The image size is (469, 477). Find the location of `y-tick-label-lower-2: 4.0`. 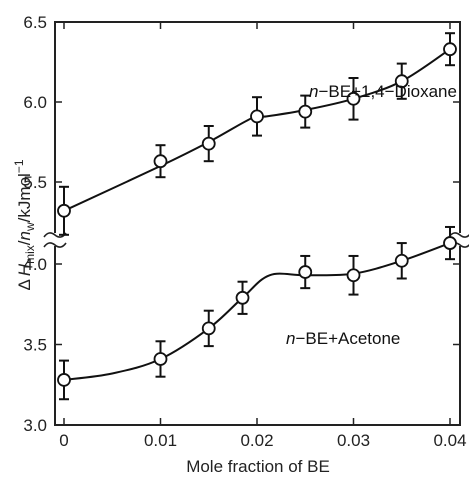

y-tick-label-lower-2: 4.0 is located at coordinates (35, 264).